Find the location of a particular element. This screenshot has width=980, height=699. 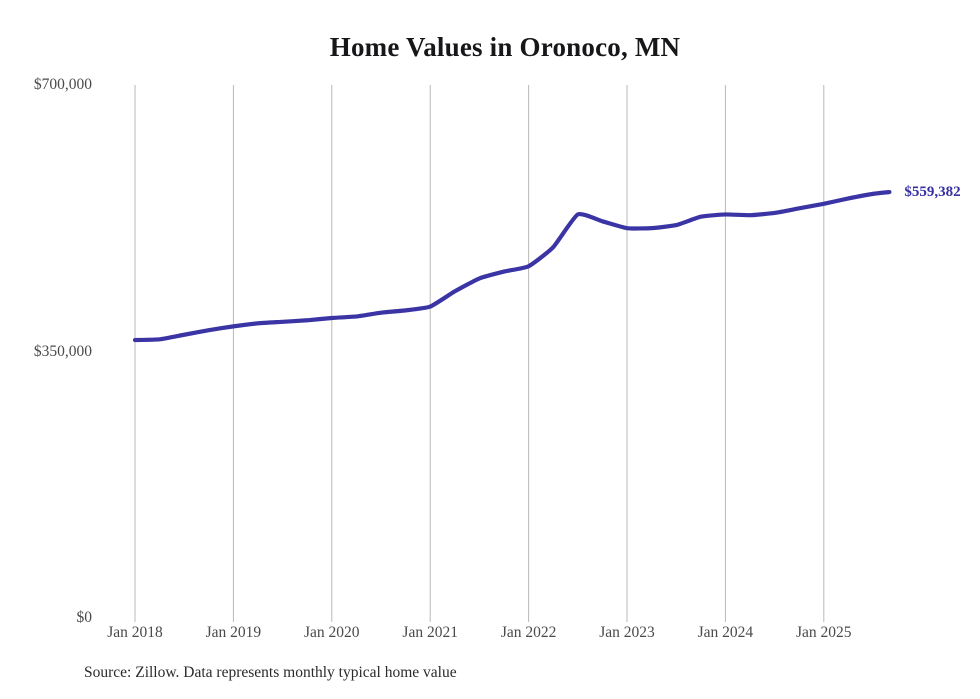

y-tick-label-0: $0 is located at coordinates (84, 617).